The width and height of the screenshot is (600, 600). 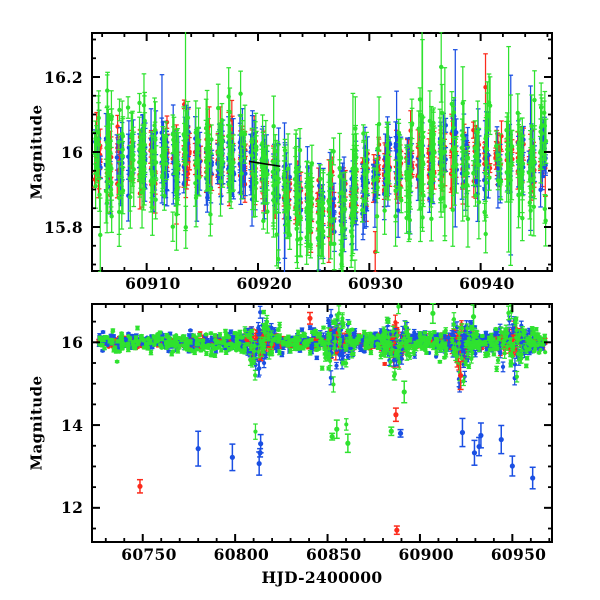 I want to click on x-axis-title: HJD-2400000, so click(x=322, y=577).